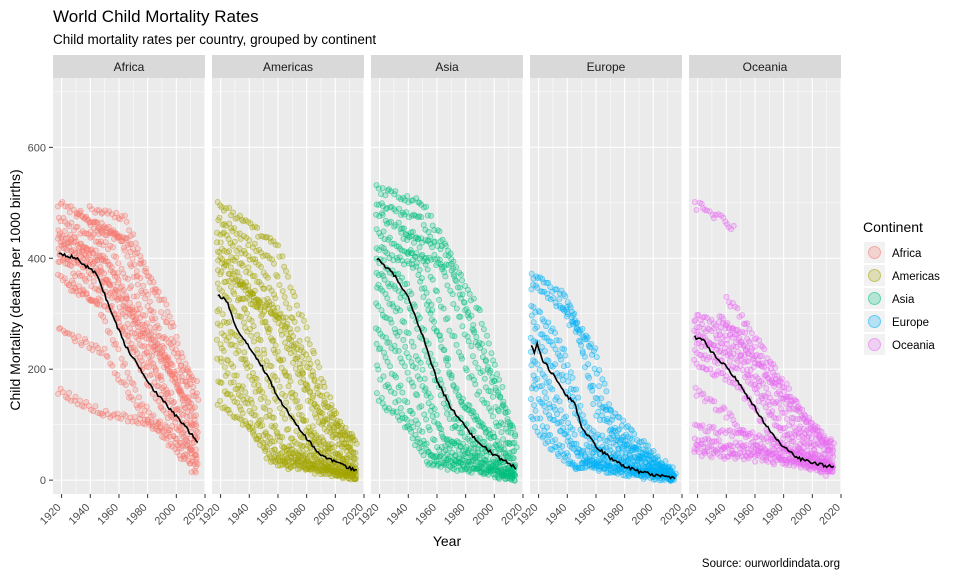  What do you see at coordinates (484, 515) in the screenshot?
I see `x-tick-label: 2000` at bounding box center [484, 515].